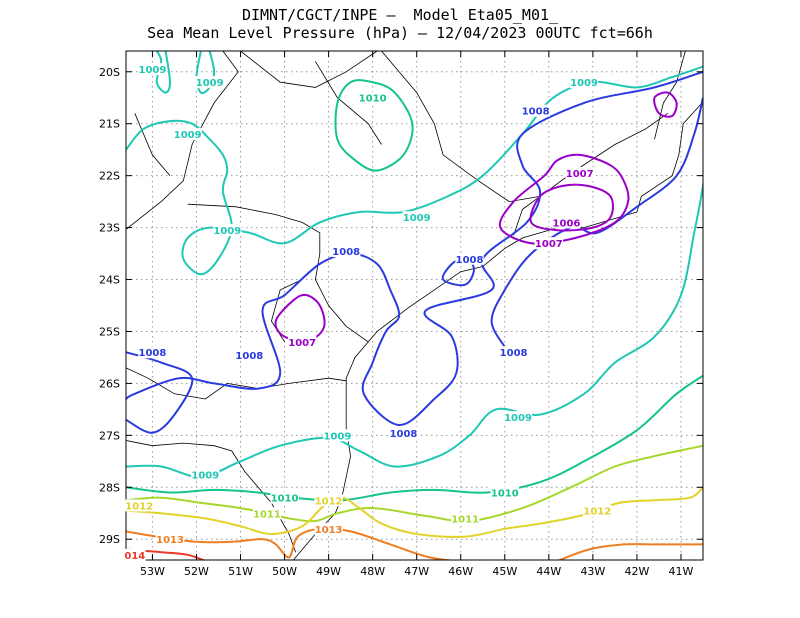  What do you see at coordinates (152, 571) in the screenshot?
I see `lon-tick-label: 53W` at bounding box center [152, 571].